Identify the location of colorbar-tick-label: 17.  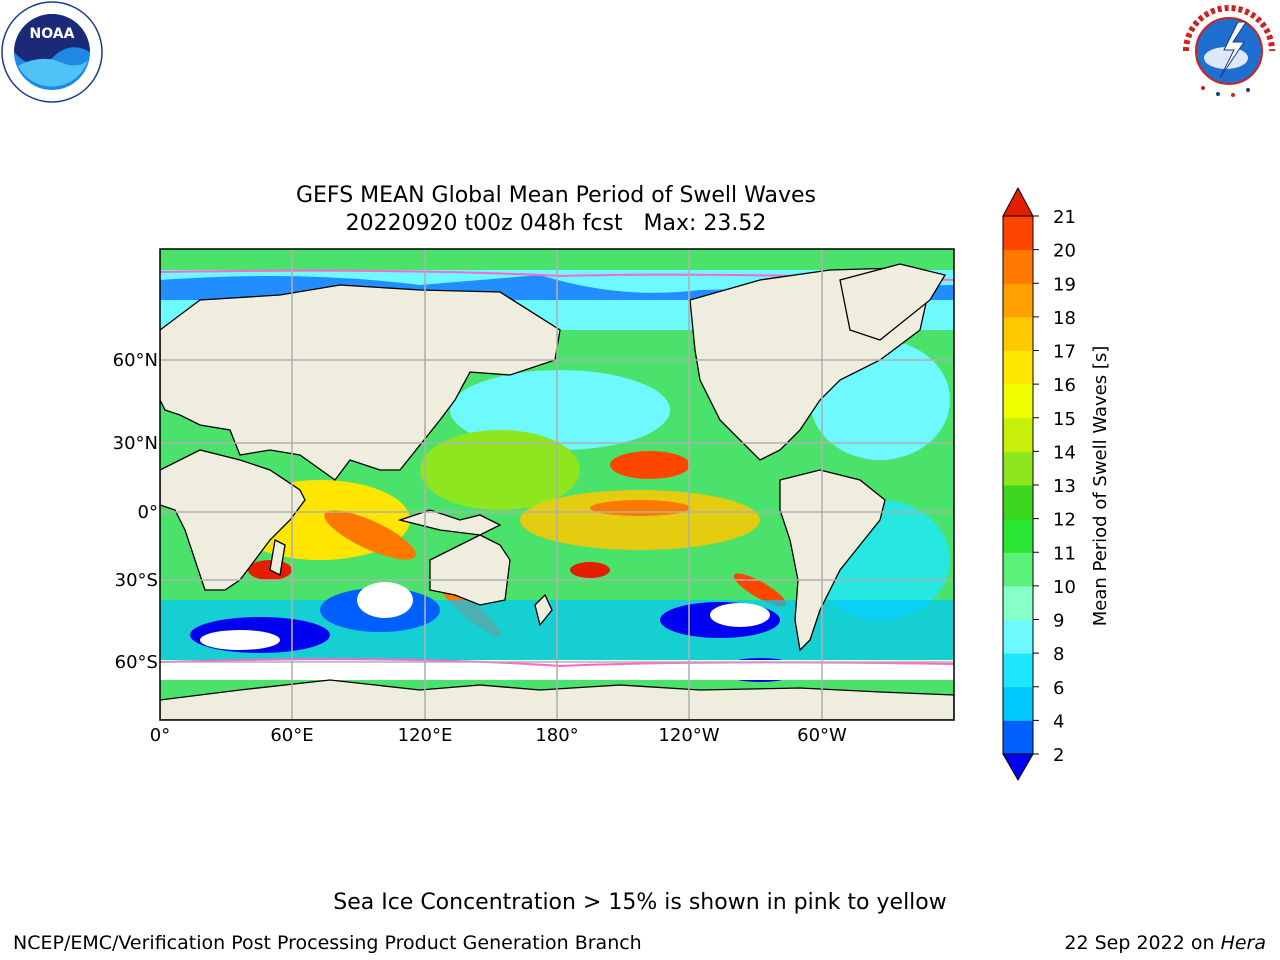
(1064, 352).